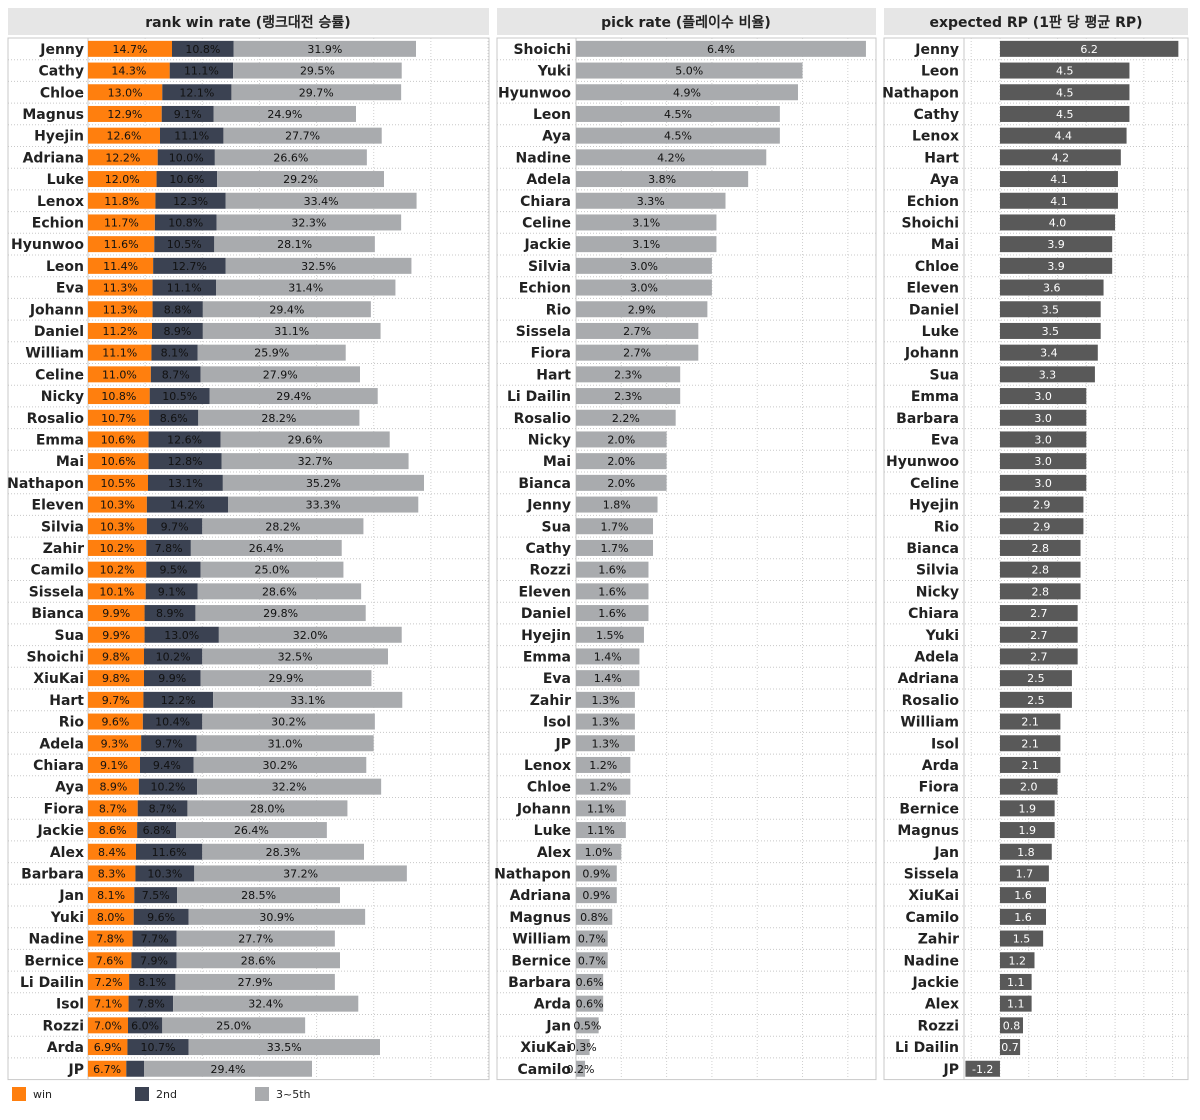 The height and width of the screenshot is (1120, 1200). I want to click on category-label: Daniel, so click(934, 310).